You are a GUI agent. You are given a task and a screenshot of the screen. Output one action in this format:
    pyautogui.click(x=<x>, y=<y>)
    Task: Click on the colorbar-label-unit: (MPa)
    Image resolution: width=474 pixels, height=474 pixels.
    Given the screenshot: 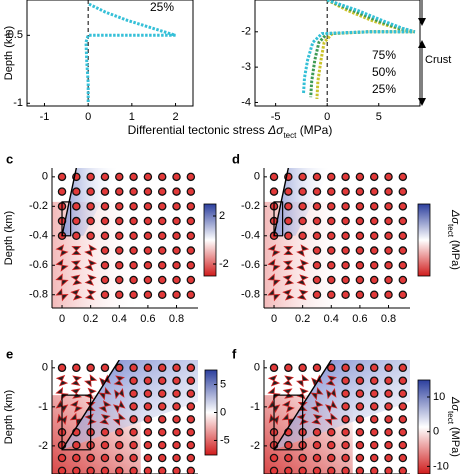 What is the action you would take?
    pyautogui.click(x=455, y=255)
    